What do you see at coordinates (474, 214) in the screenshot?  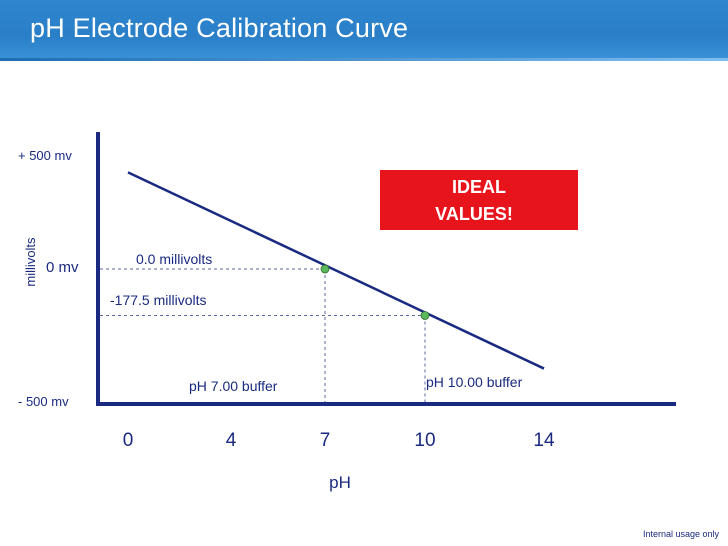 I see `ideal-values-line-2: VALUES!` at bounding box center [474, 214].